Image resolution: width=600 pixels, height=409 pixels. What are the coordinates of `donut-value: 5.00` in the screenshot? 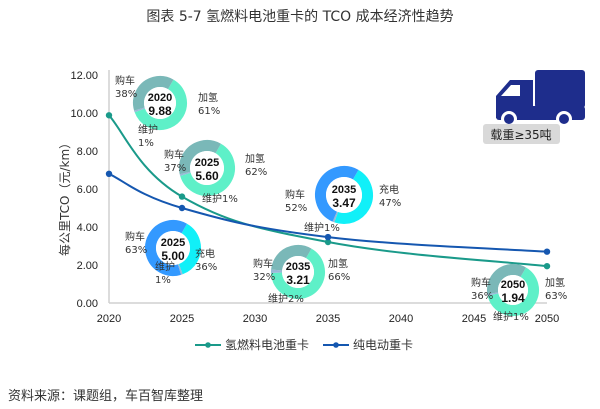 It's located at (173, 256).